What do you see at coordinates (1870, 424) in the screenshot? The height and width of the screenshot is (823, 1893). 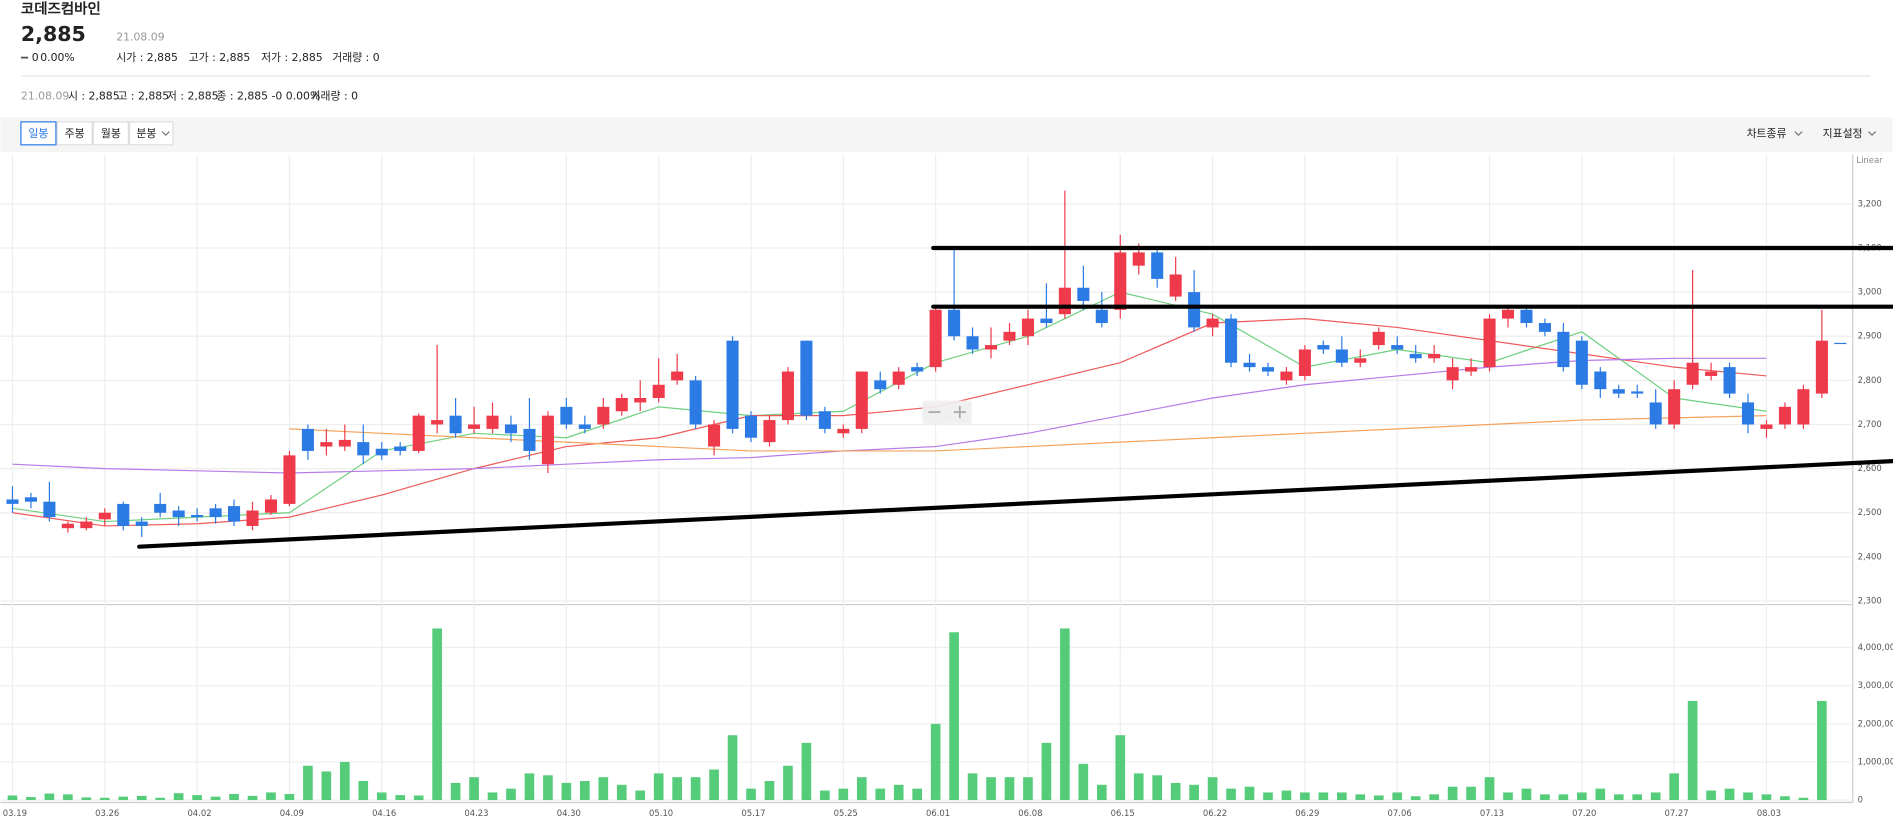 I see `y-tick-label: 2,700` at bounding box center [1870, 424].